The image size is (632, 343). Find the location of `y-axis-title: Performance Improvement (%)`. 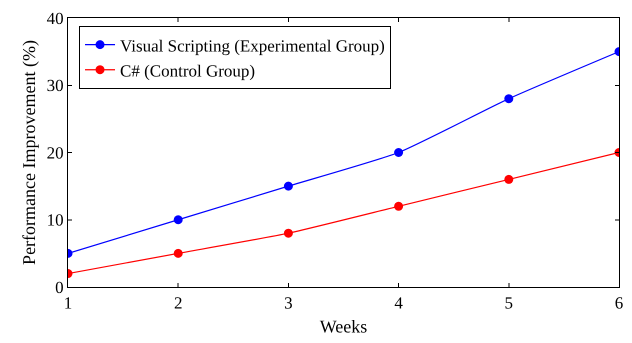

y-axis-title: Performance Improvement (%) is located at coordinates (28, 152).